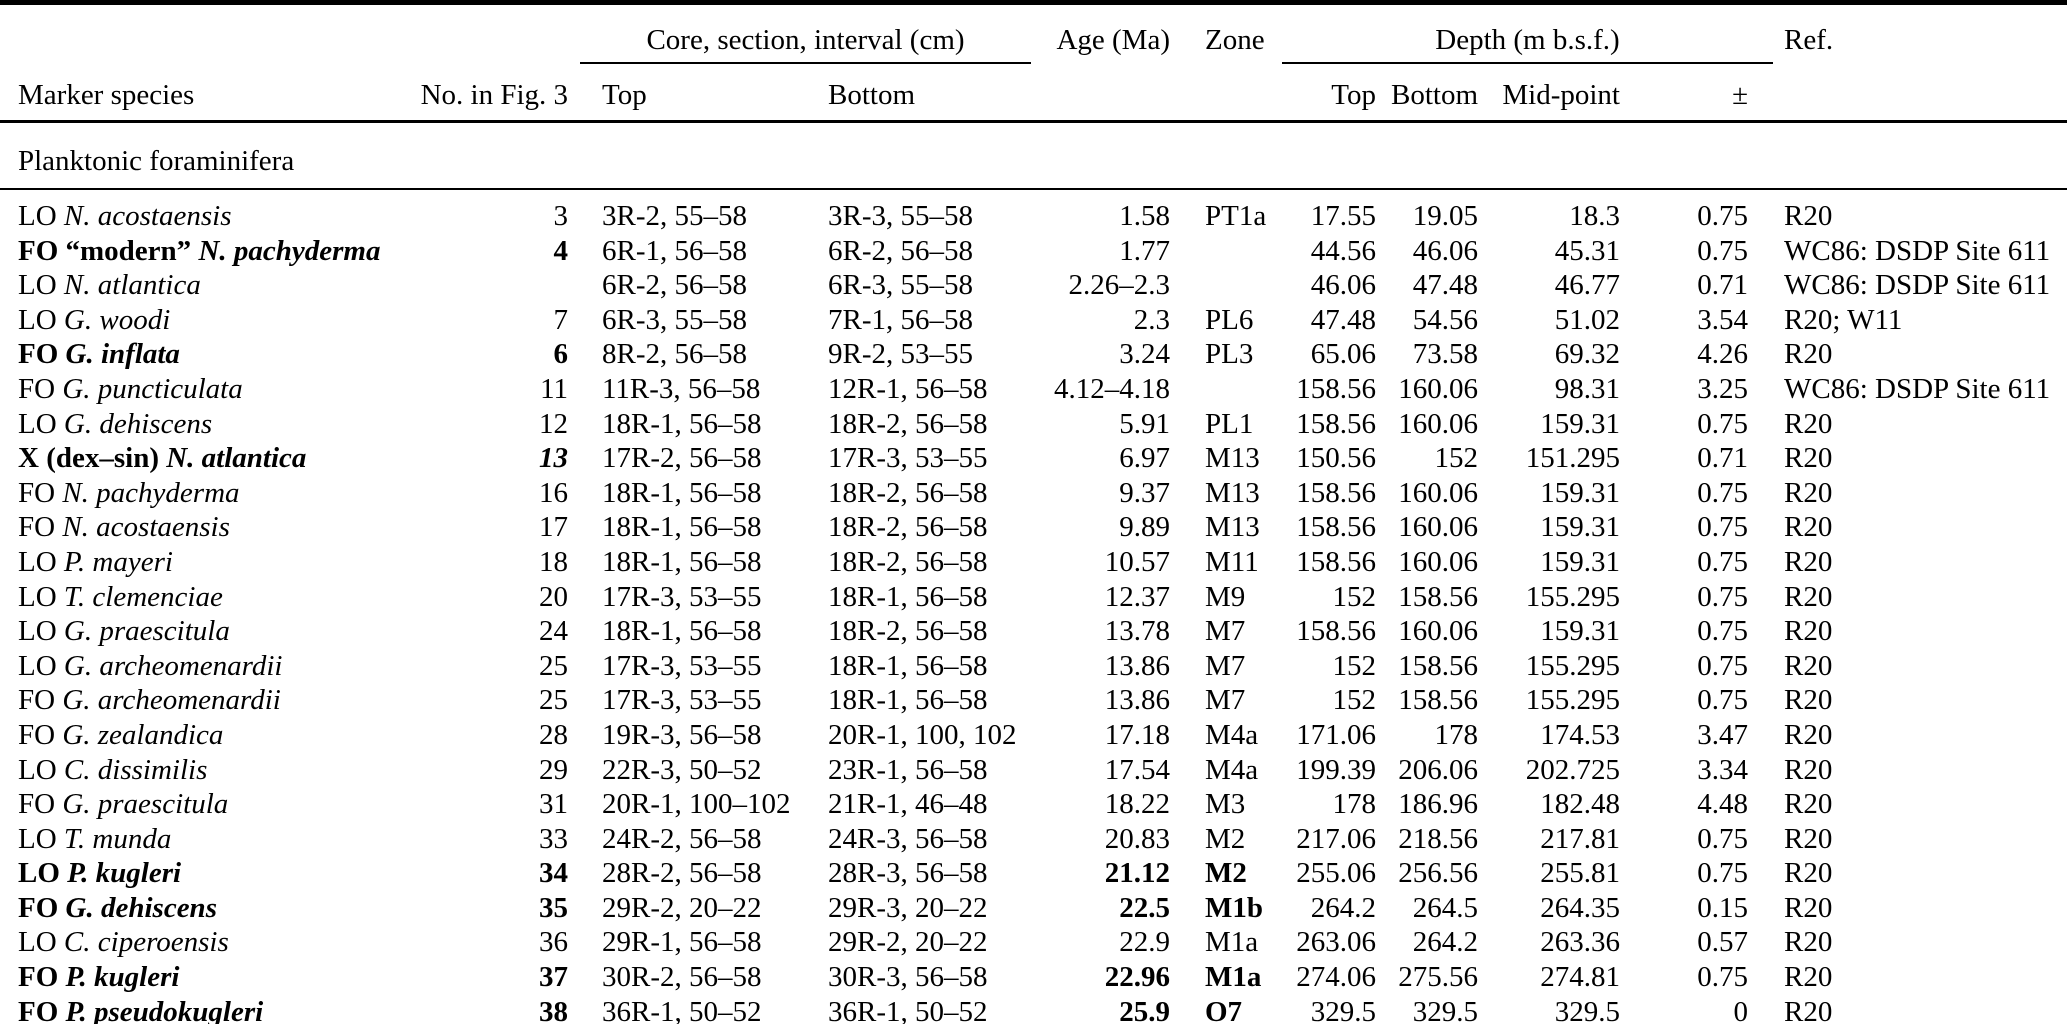 This screenshot has height=1024, width=2067. Describe the element at coordinates (210, 389) in the screenshot. I see `marker-species-cell: FO G. puncticulata` at that location.